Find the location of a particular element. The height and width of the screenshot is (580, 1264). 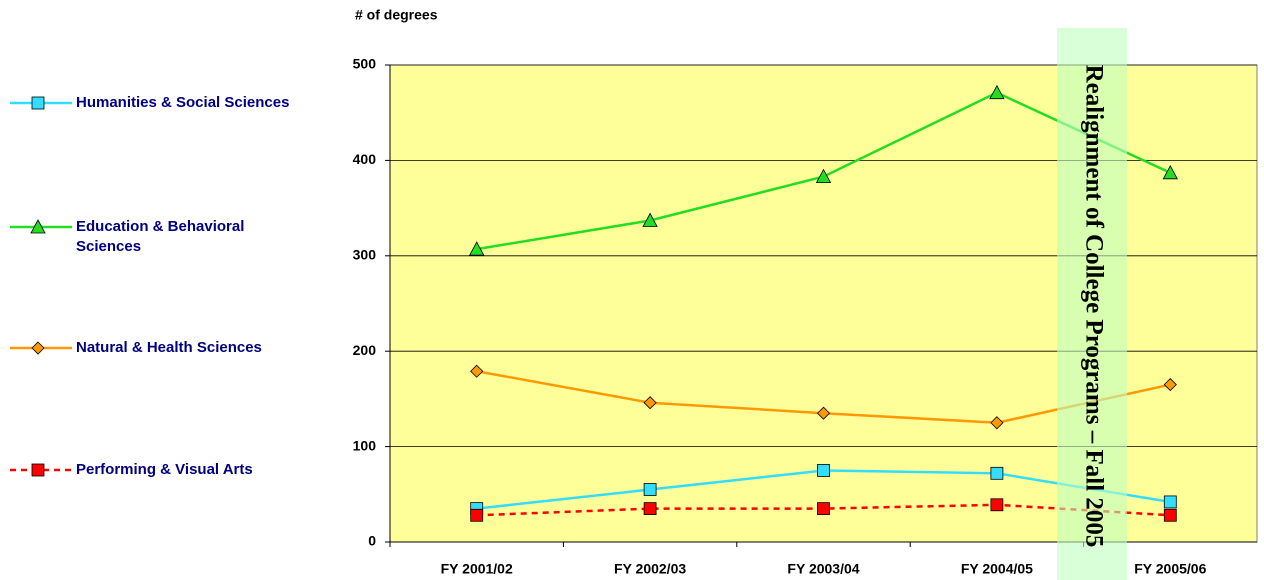

y-tick-label: 0 is located at coordinates (372, 541).